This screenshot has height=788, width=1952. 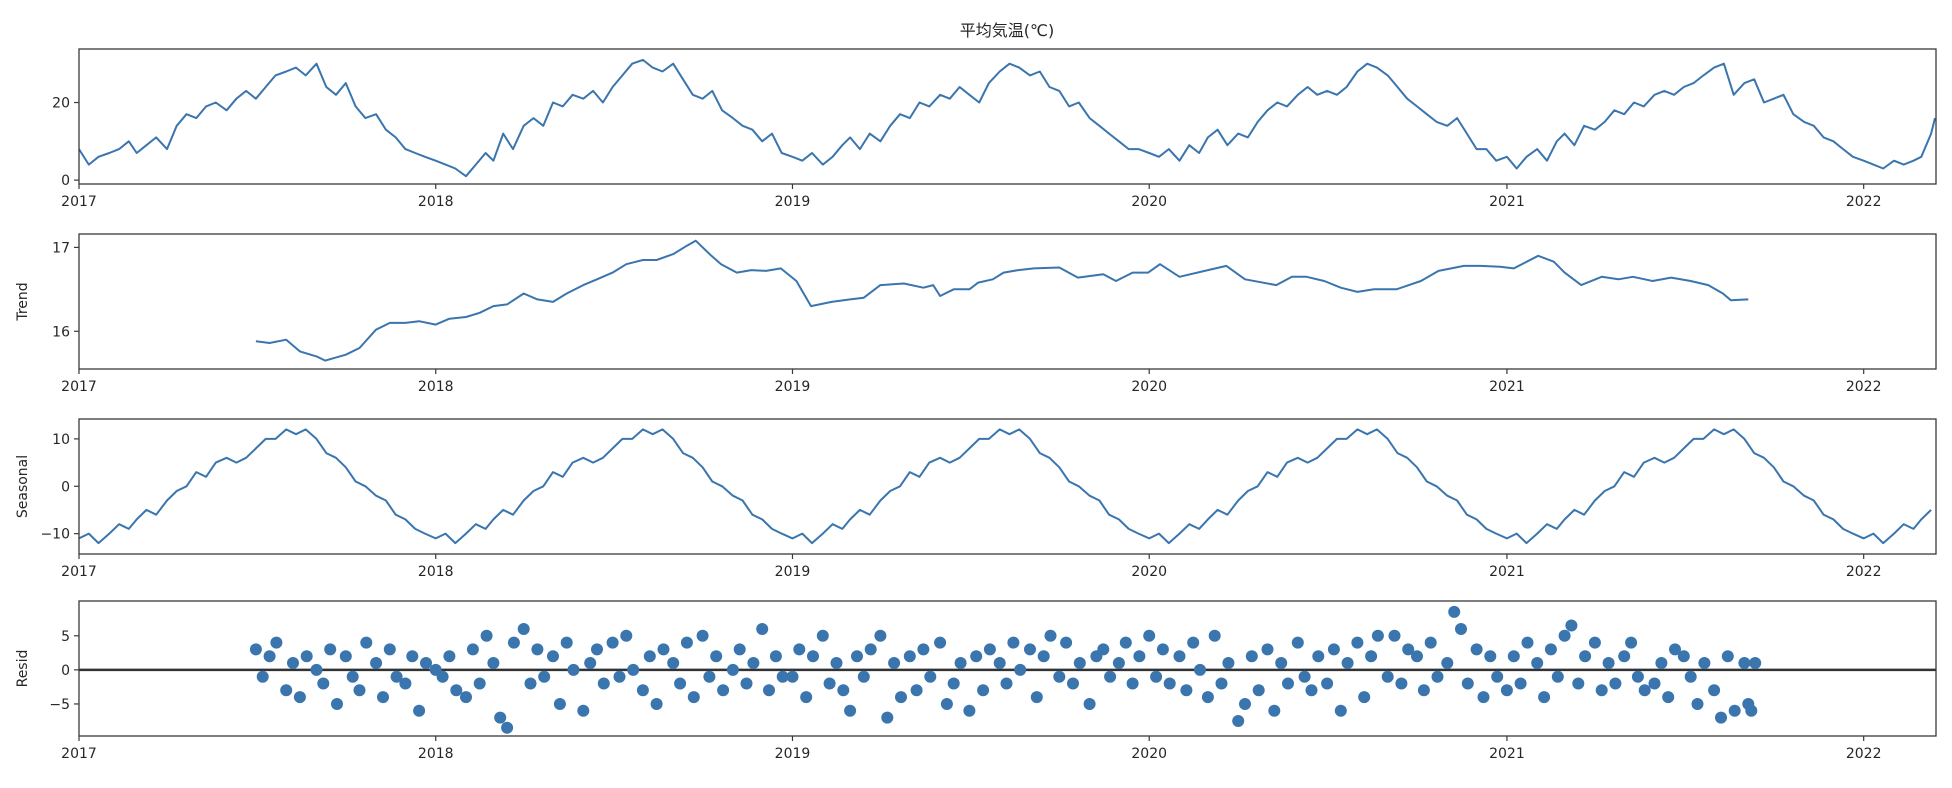 I want to click on seasonal-line, so click(x=1005, y=486).